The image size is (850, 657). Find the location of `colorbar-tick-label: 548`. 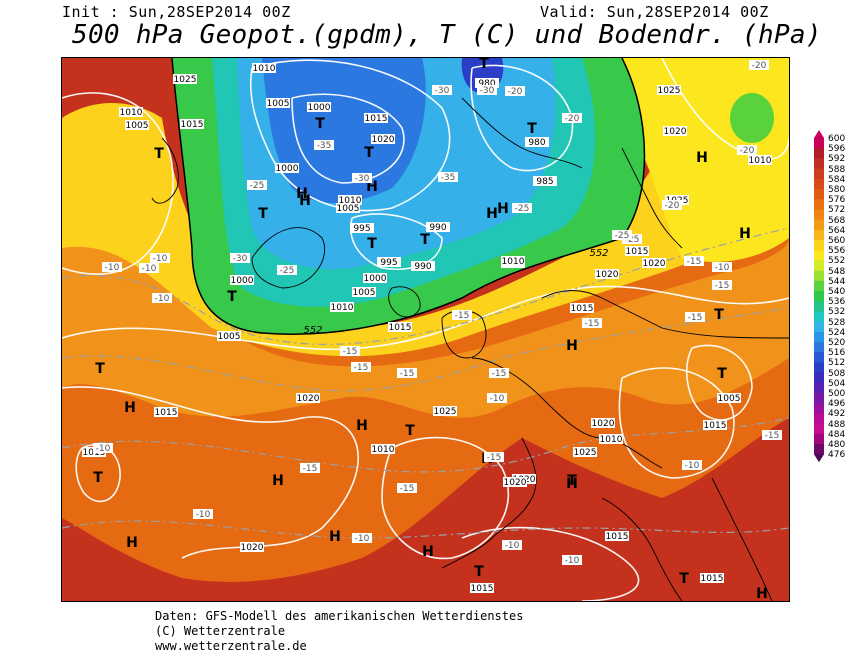

colorbar-tick-label: 548 is located at coordinates (837, 271).